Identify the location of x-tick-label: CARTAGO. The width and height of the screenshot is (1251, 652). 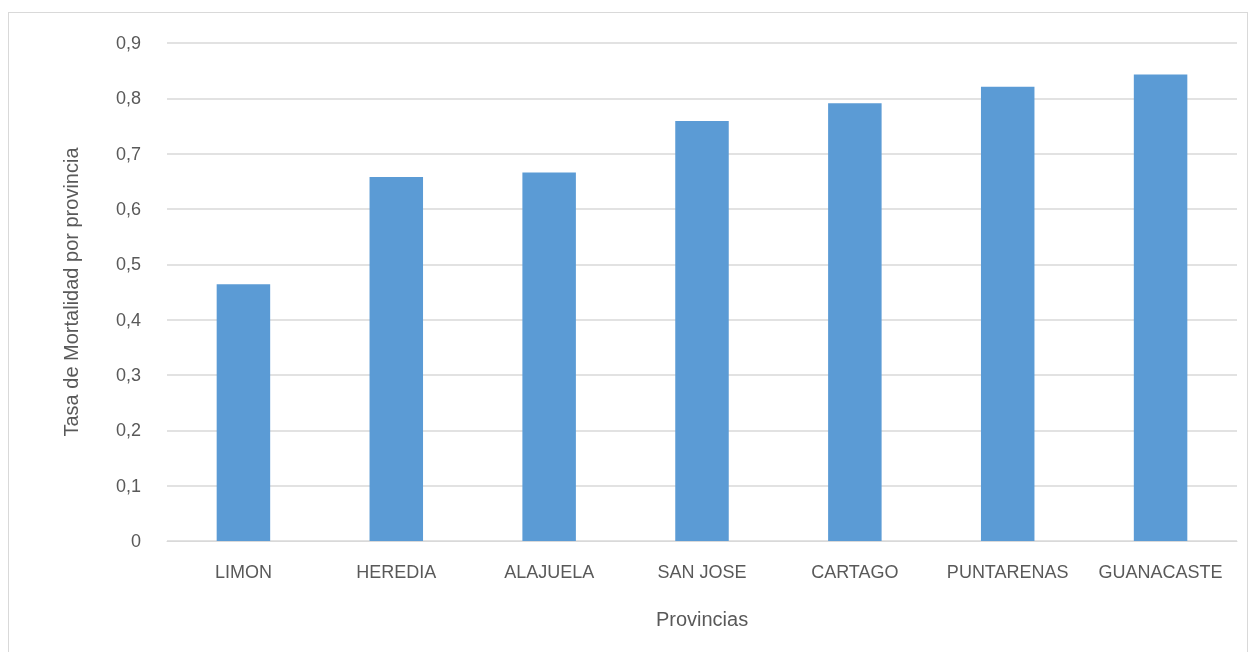
(855, 572).